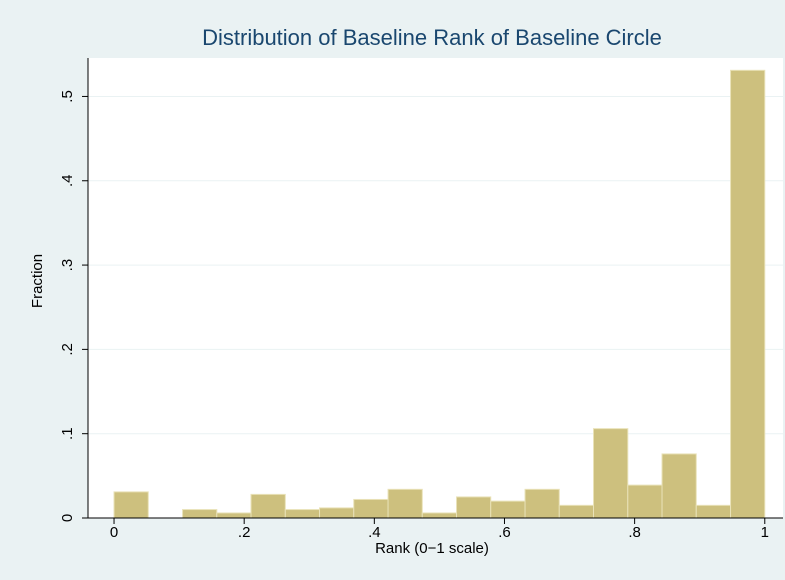 This screenshot has height=580, width=785. What do you see at coordinates (67, 433) in the screenshot?
I see `y-tick-label: .1` at bounding box center [67, 433].